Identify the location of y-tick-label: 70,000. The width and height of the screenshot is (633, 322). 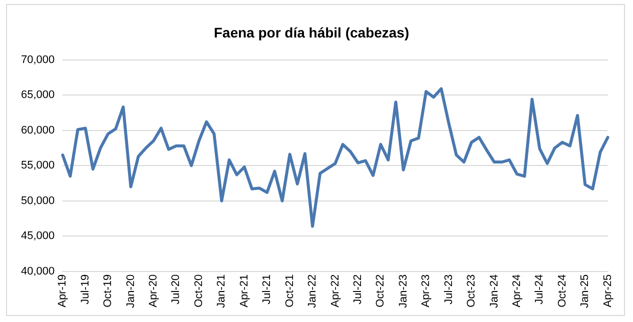
(37, 60).